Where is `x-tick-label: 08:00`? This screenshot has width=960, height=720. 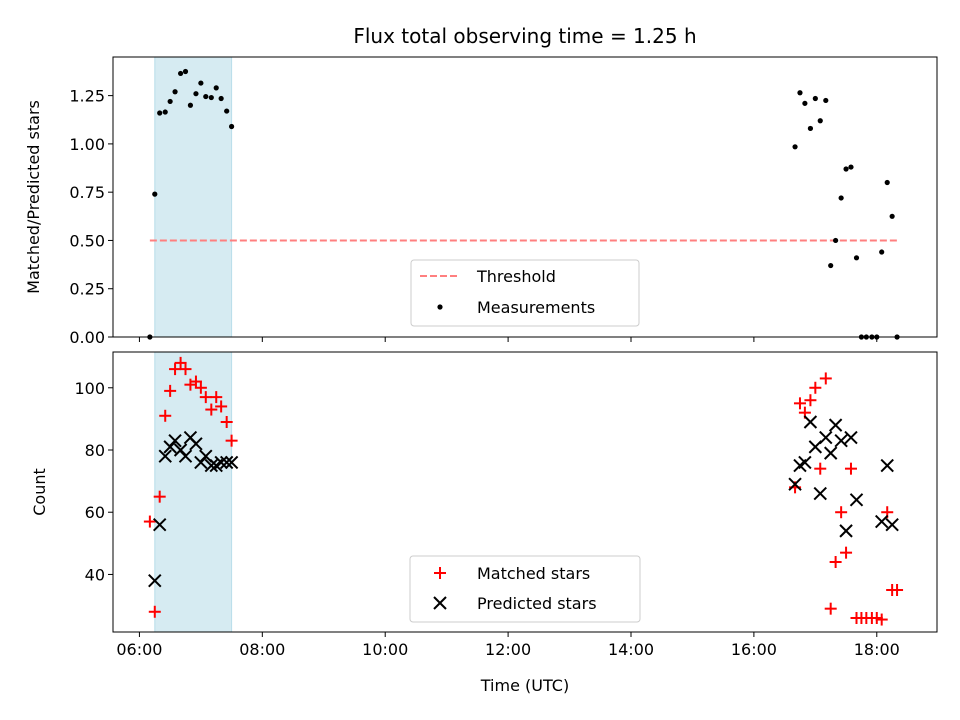
x-tick-label: 08:00 is located at coordinates (262, 649).